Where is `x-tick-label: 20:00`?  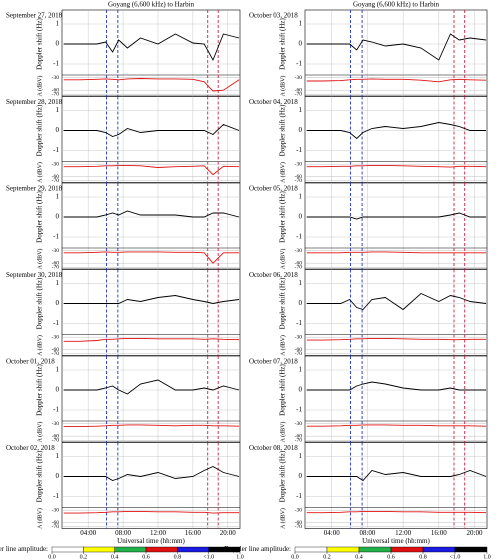
x-tick-label: 20:00 is located at coordinates (475, 533).